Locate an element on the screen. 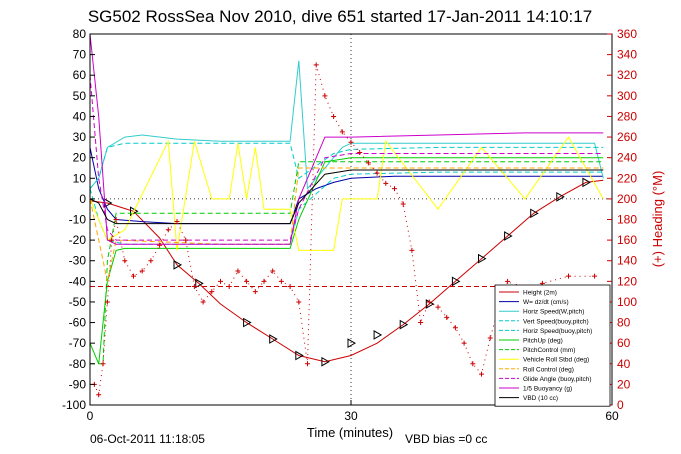 This screenshot has height=454, width=681. x-tick-label: 60 is located at coordinates (612, 416).